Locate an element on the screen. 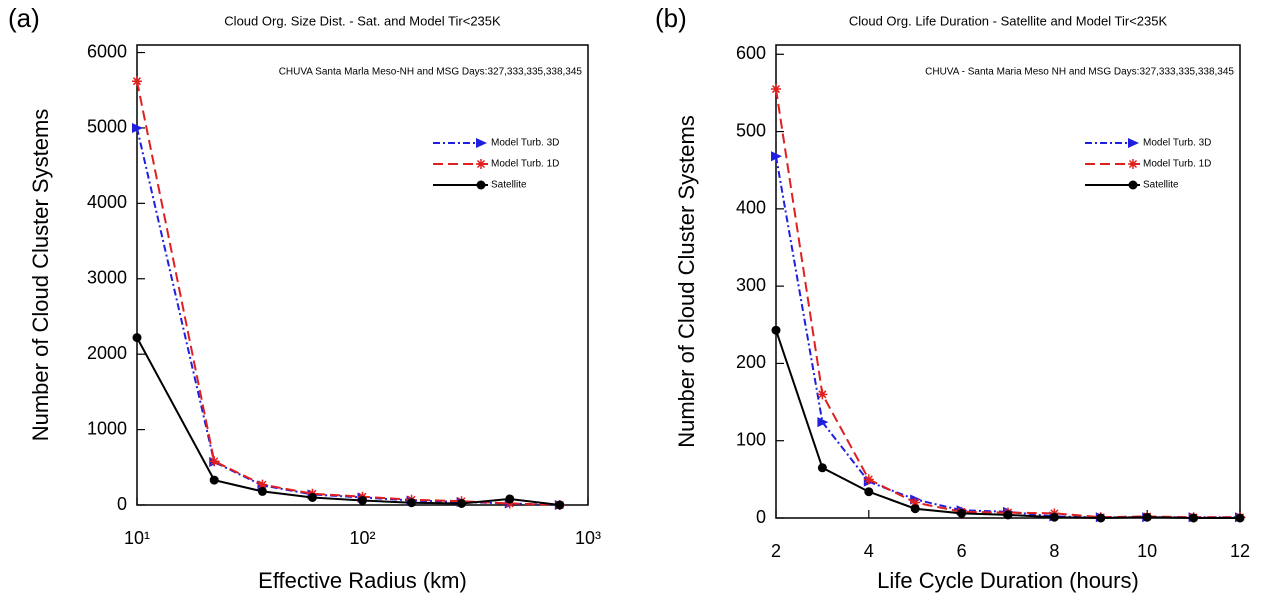  x-tick-label: 12 is located at coordinates (1240, 551).